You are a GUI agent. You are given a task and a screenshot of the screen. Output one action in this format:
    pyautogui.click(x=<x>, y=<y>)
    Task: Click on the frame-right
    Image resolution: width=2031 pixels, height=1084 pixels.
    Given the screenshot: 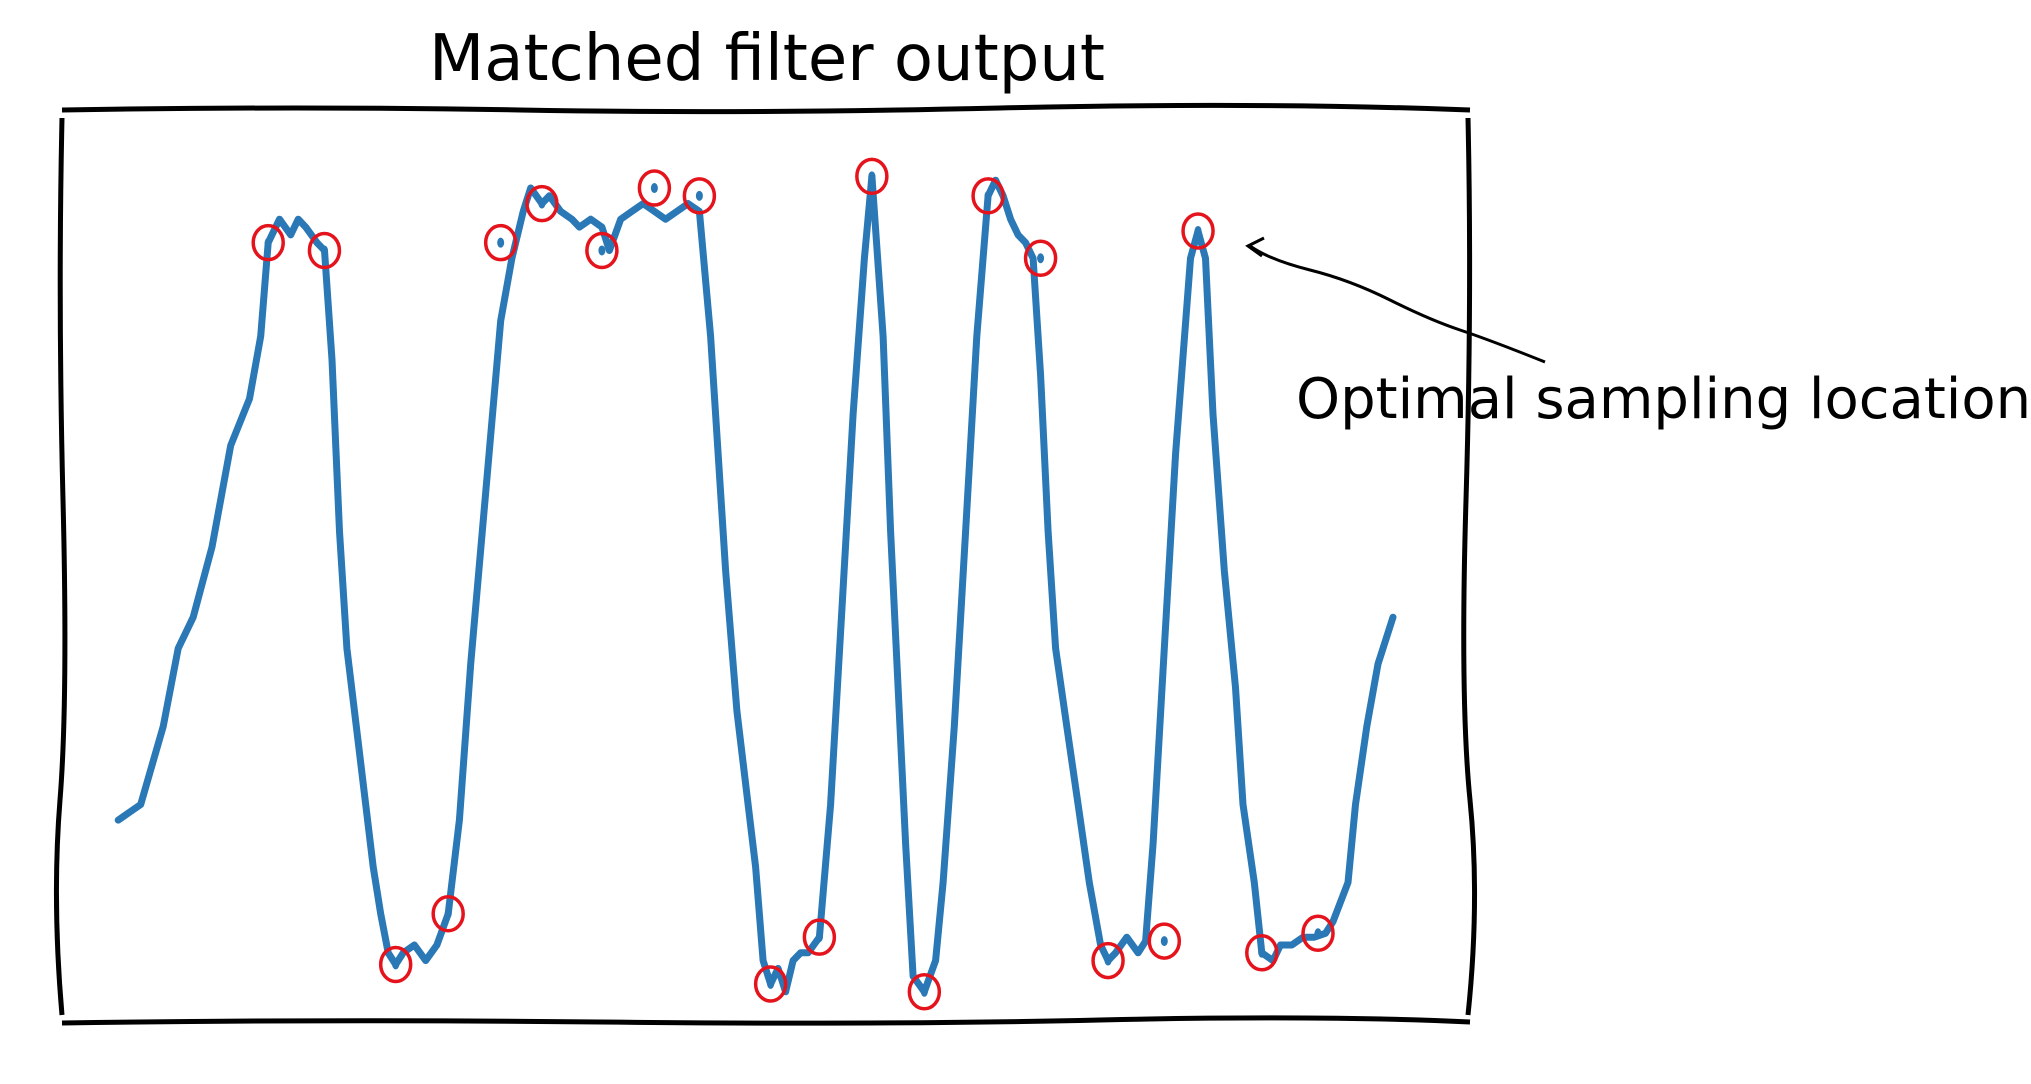 What is the action you would take?
    pyautogui.click(x=1469, y=566)
    